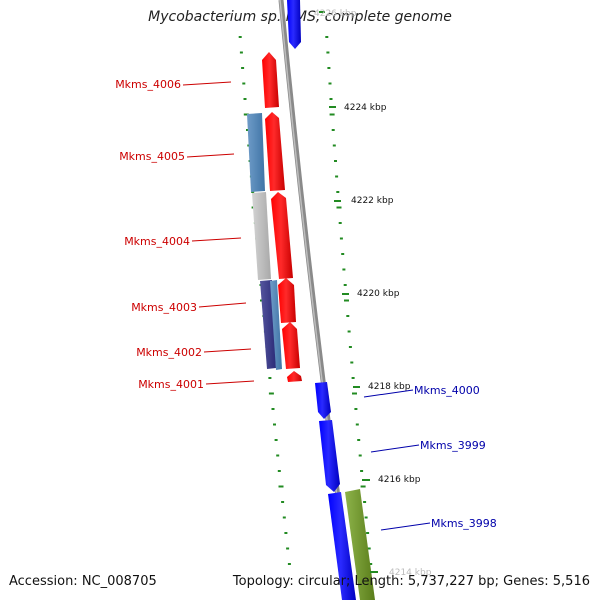 The width and height of the screenshot is (600, 600). Describe the element at coordinates (372, 201) in the screenshot. I see `scale-label: 4222 kbp` at that location.